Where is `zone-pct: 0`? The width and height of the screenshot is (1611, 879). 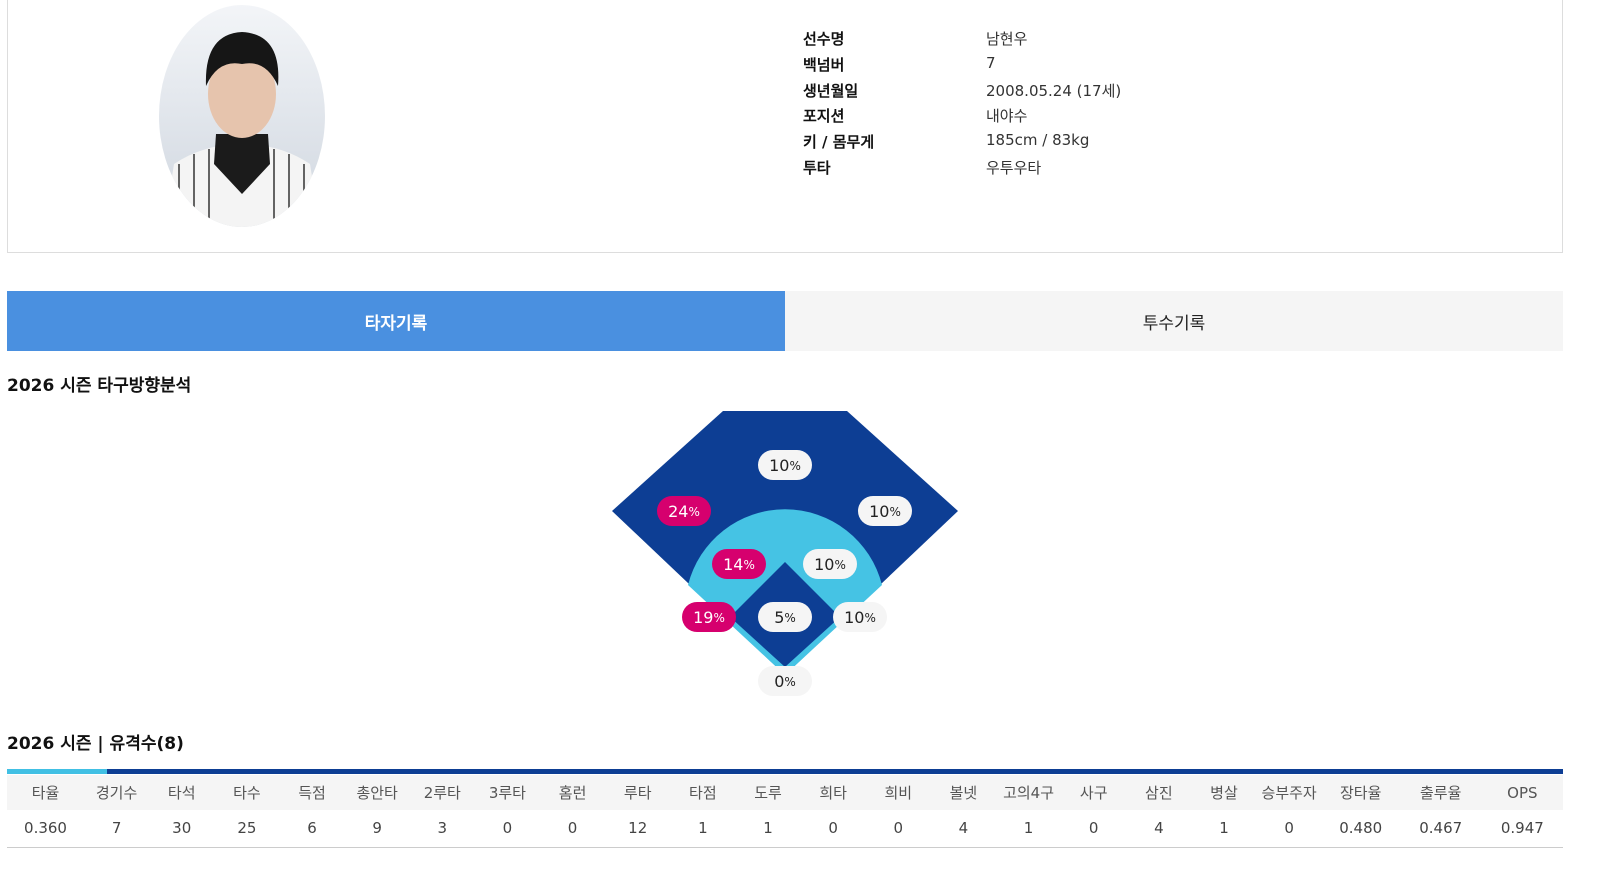
zone-pct: 0 is located at coordinates (779, 681).